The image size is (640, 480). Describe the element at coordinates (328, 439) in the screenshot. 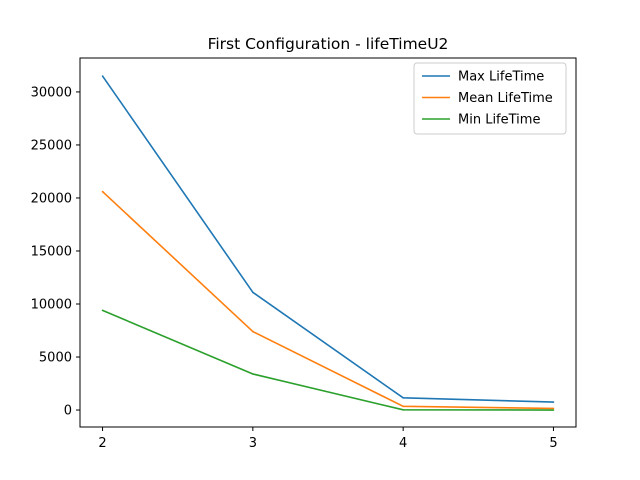

I see `x-axis-ticks: 2 3 4 5` at that location.